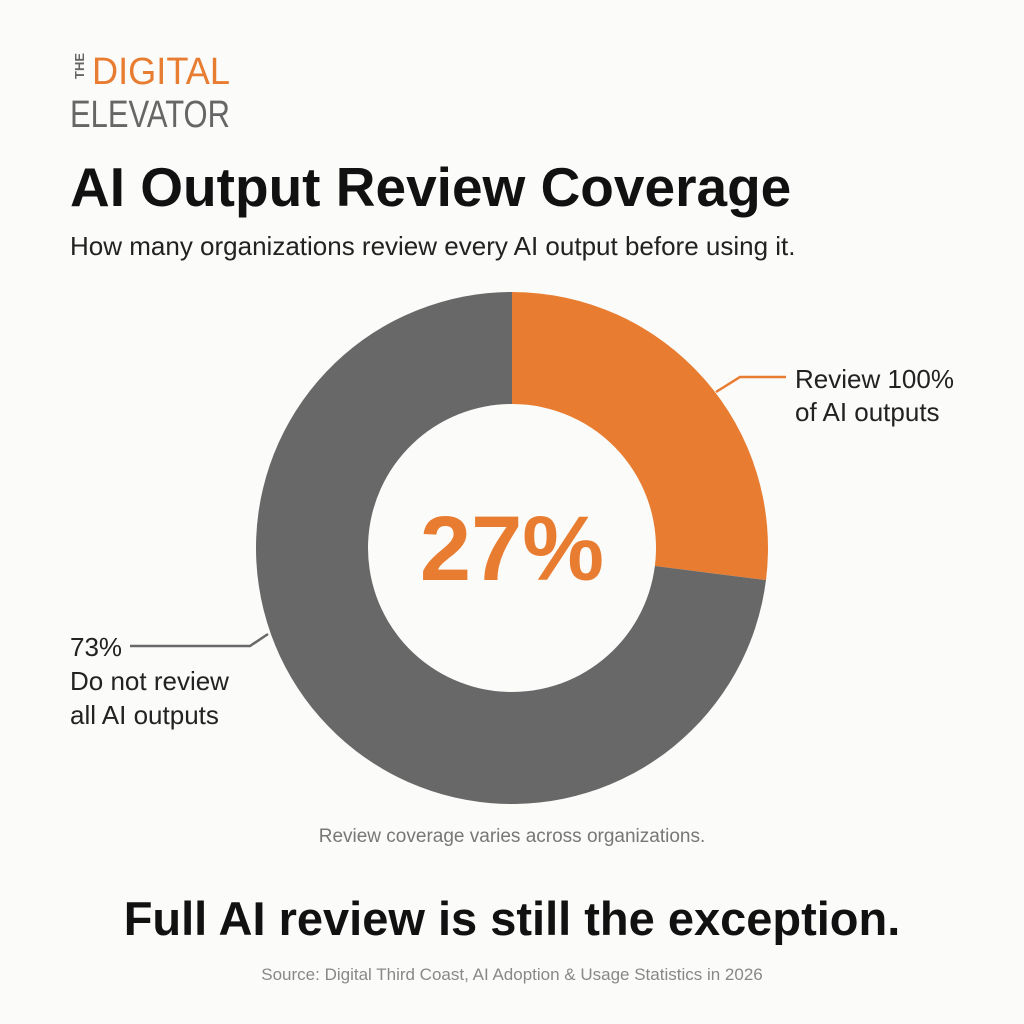 The width and height of the screenshot is (1024, 1024). Describe the element at coordinates (150, 115) in the screenshot. I see `brand-elevator: ELEVATOR` at that location.